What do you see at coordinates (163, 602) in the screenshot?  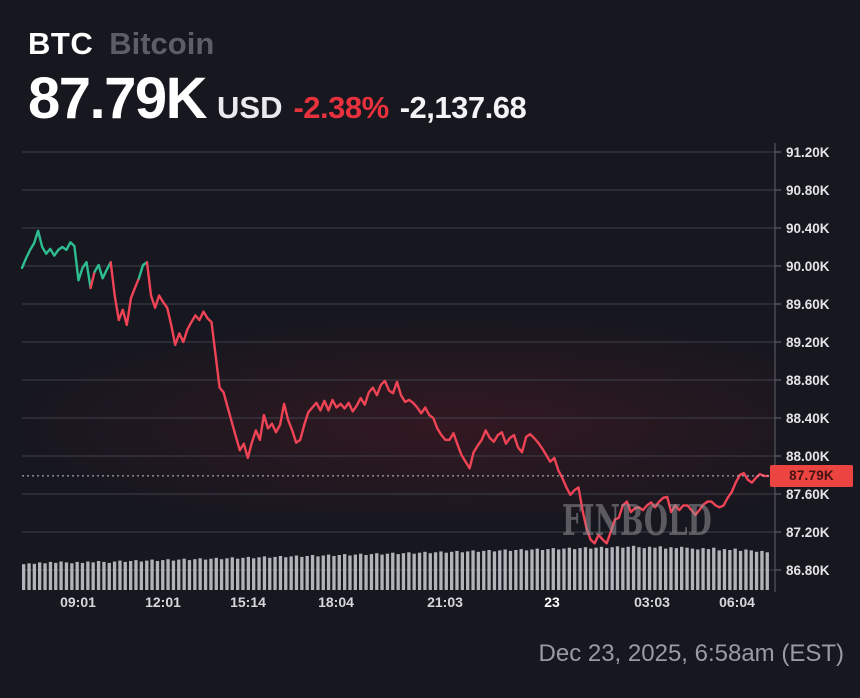 I see `x-axis-label: 12:01` at bounding box center [163, 602].